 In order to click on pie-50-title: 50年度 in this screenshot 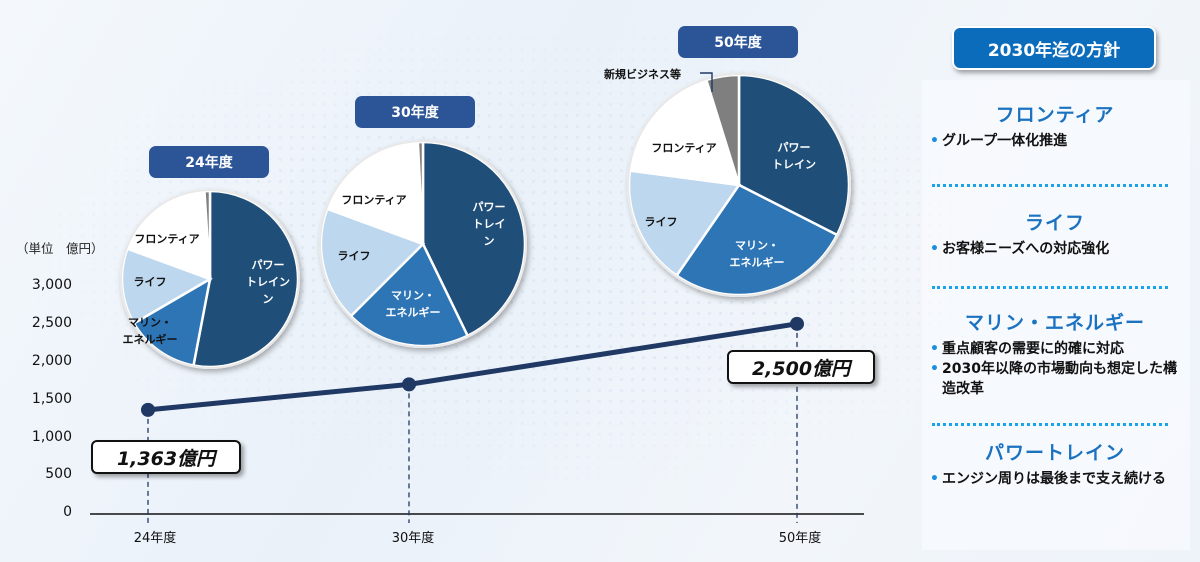, I will do `click(738, 42)`.